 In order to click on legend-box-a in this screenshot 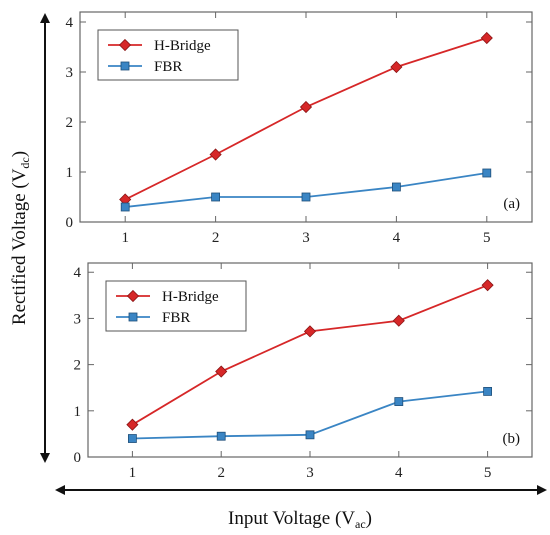, I will do `click(168, 55)`.